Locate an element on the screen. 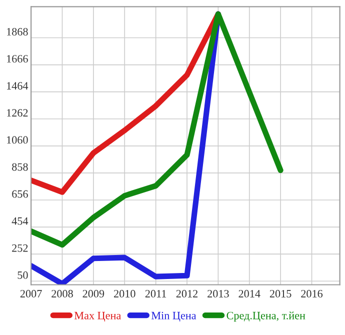  x-tick-label: 2014 is located at coordinates (249, 294).